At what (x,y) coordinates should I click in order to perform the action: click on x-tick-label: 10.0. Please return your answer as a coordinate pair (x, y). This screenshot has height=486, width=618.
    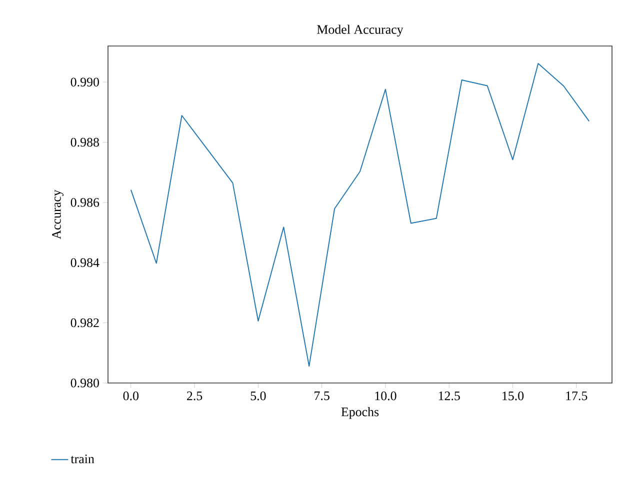
    Looking at the image, I should click on (385, 396).